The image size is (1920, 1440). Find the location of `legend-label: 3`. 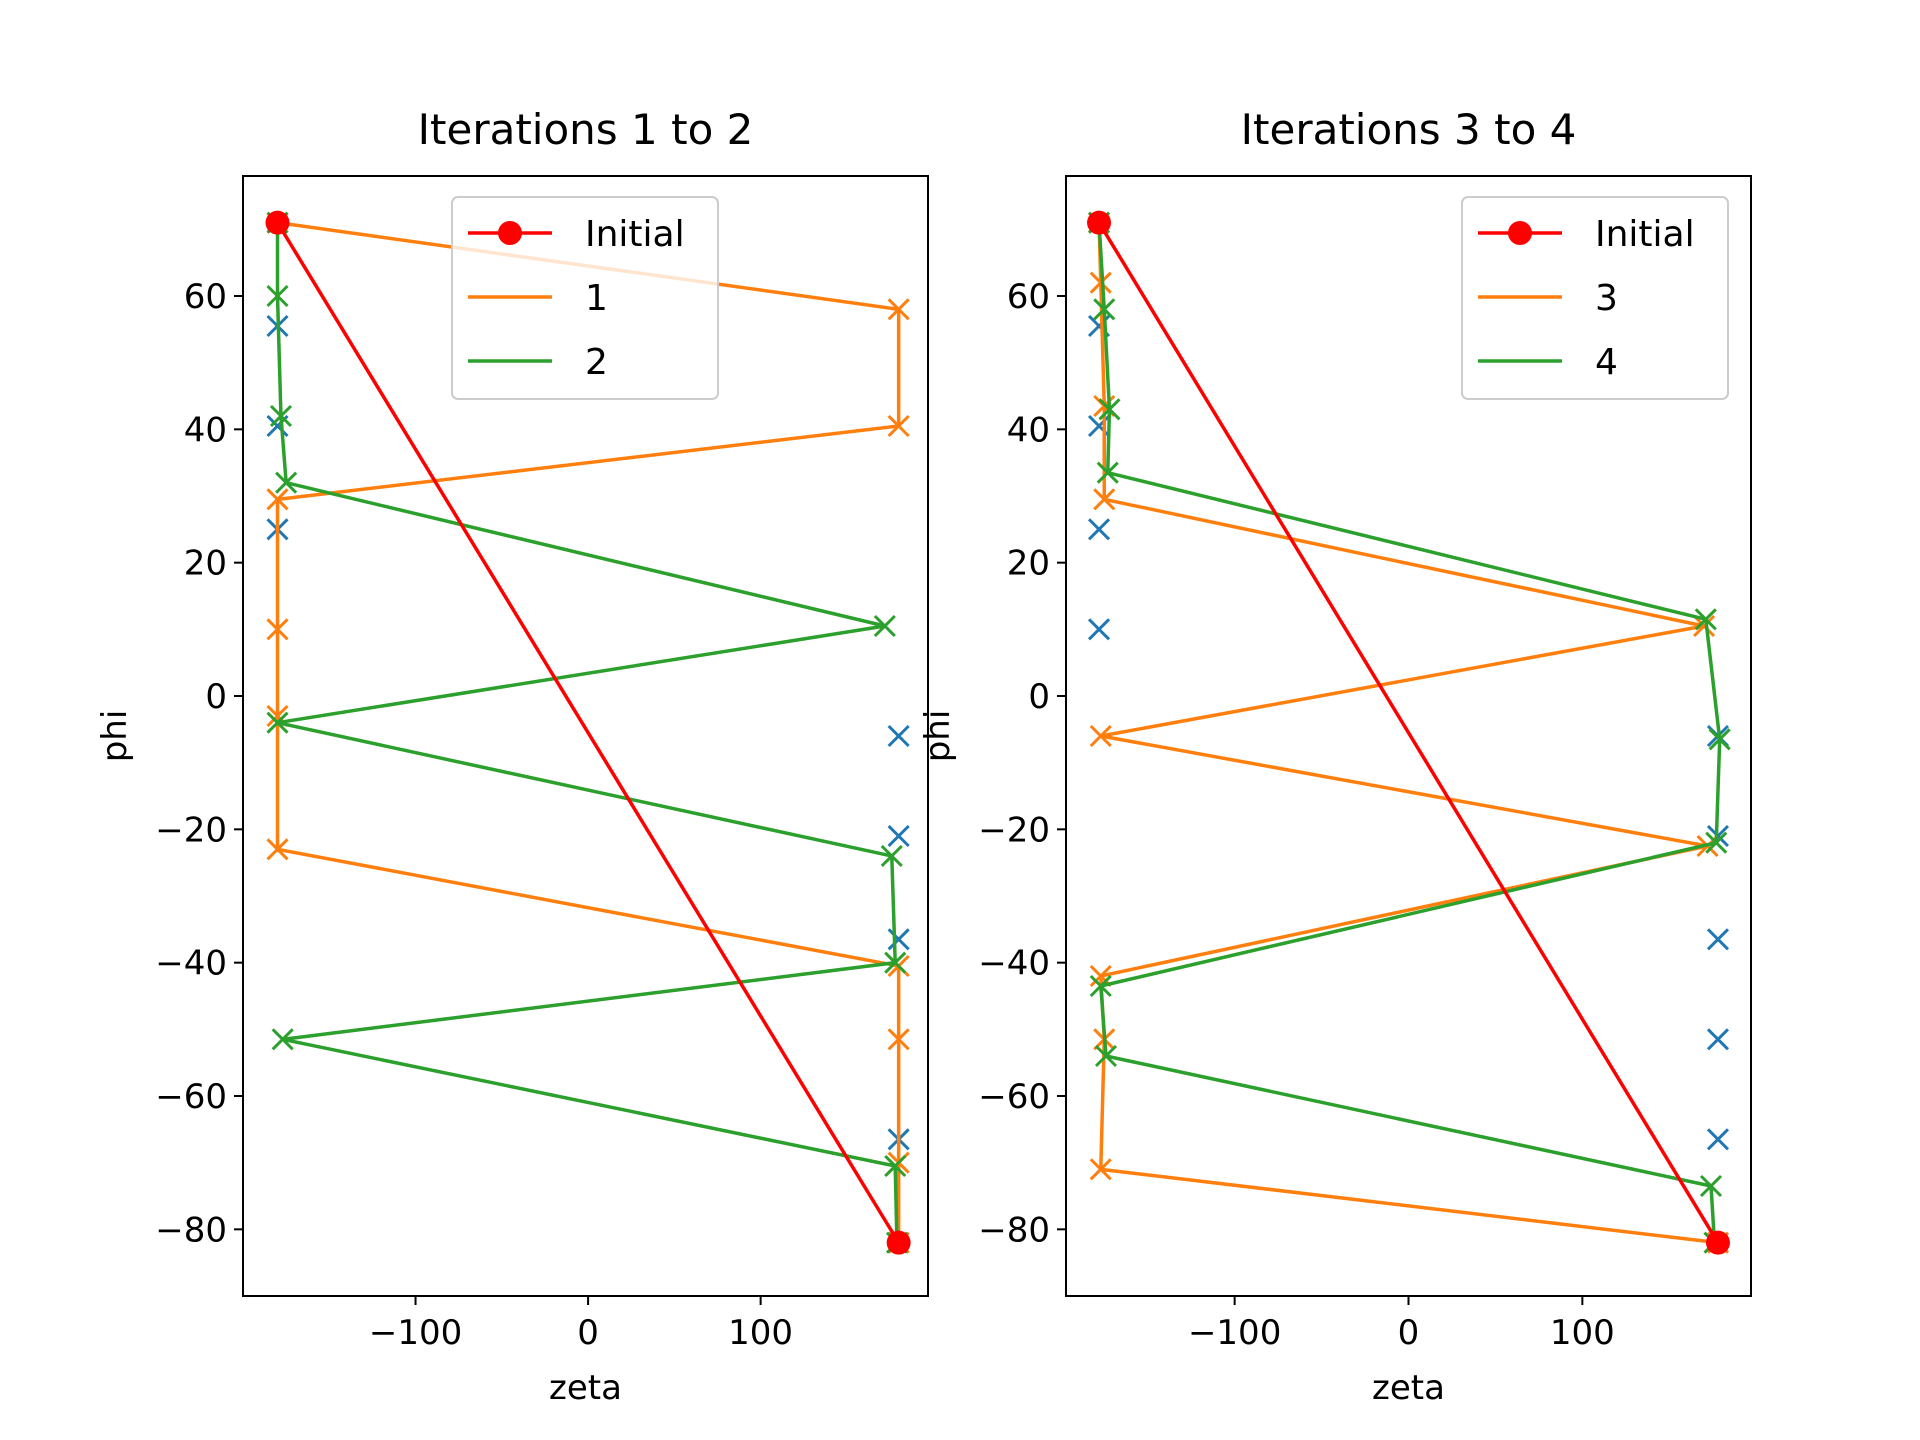

legend-label: 3 is located at coordinates (1606, 298).